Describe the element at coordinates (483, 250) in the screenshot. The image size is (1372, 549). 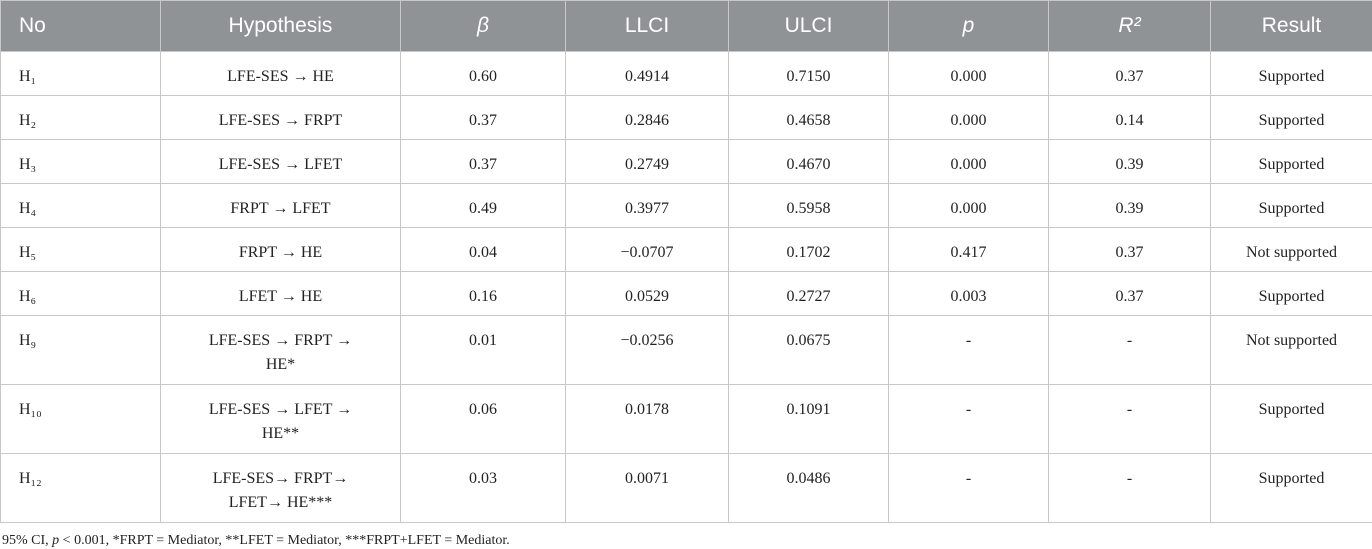
I see `table-cell: 0.04` at that location.